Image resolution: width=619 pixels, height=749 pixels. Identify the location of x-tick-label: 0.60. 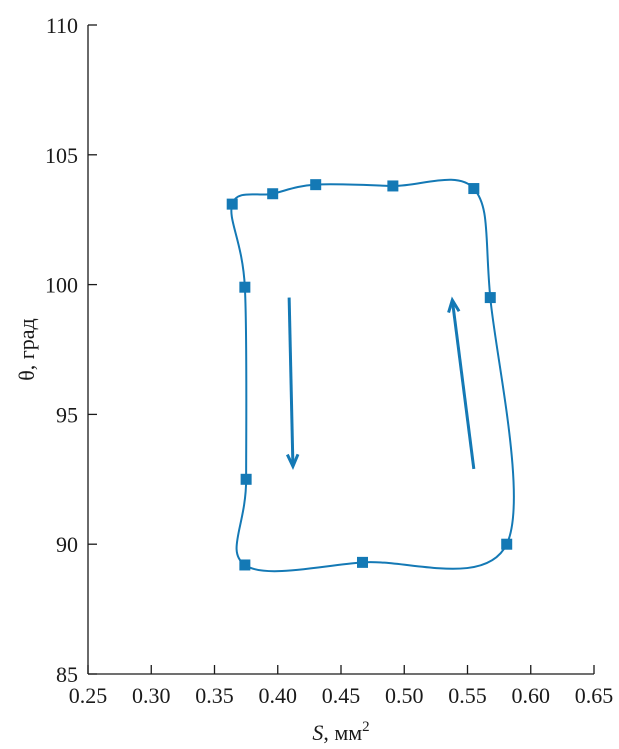
(531, 695).